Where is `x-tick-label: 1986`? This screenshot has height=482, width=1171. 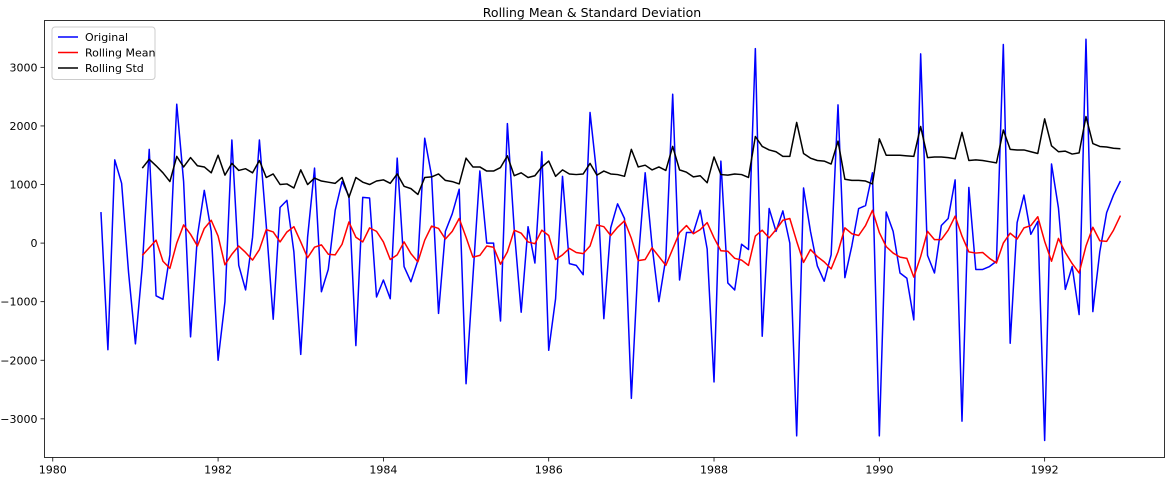 x-tick-label: 1986 is located at coordinates (549, 470).